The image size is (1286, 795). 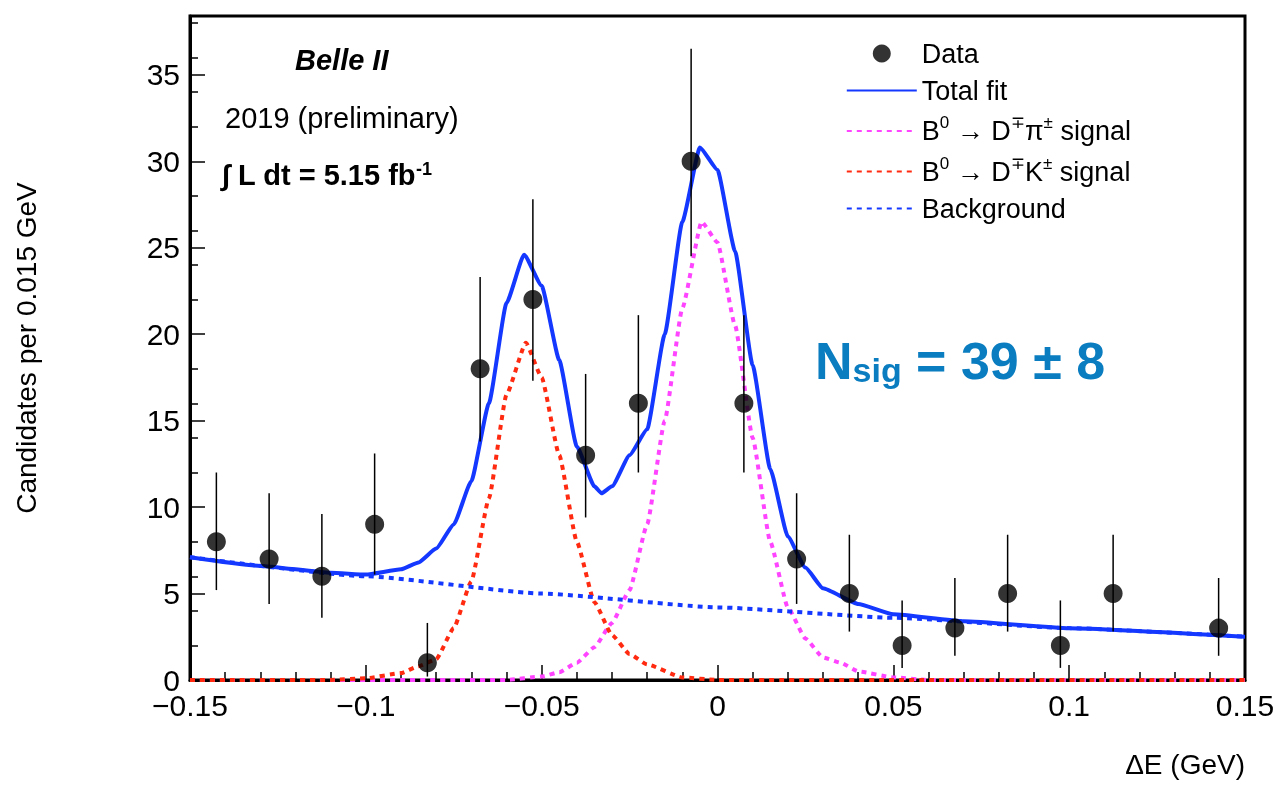 What do you see at coordinates (163, 161) in the screenshot?
I see `y-tick-label: 30` at bounding box center [163, 161].